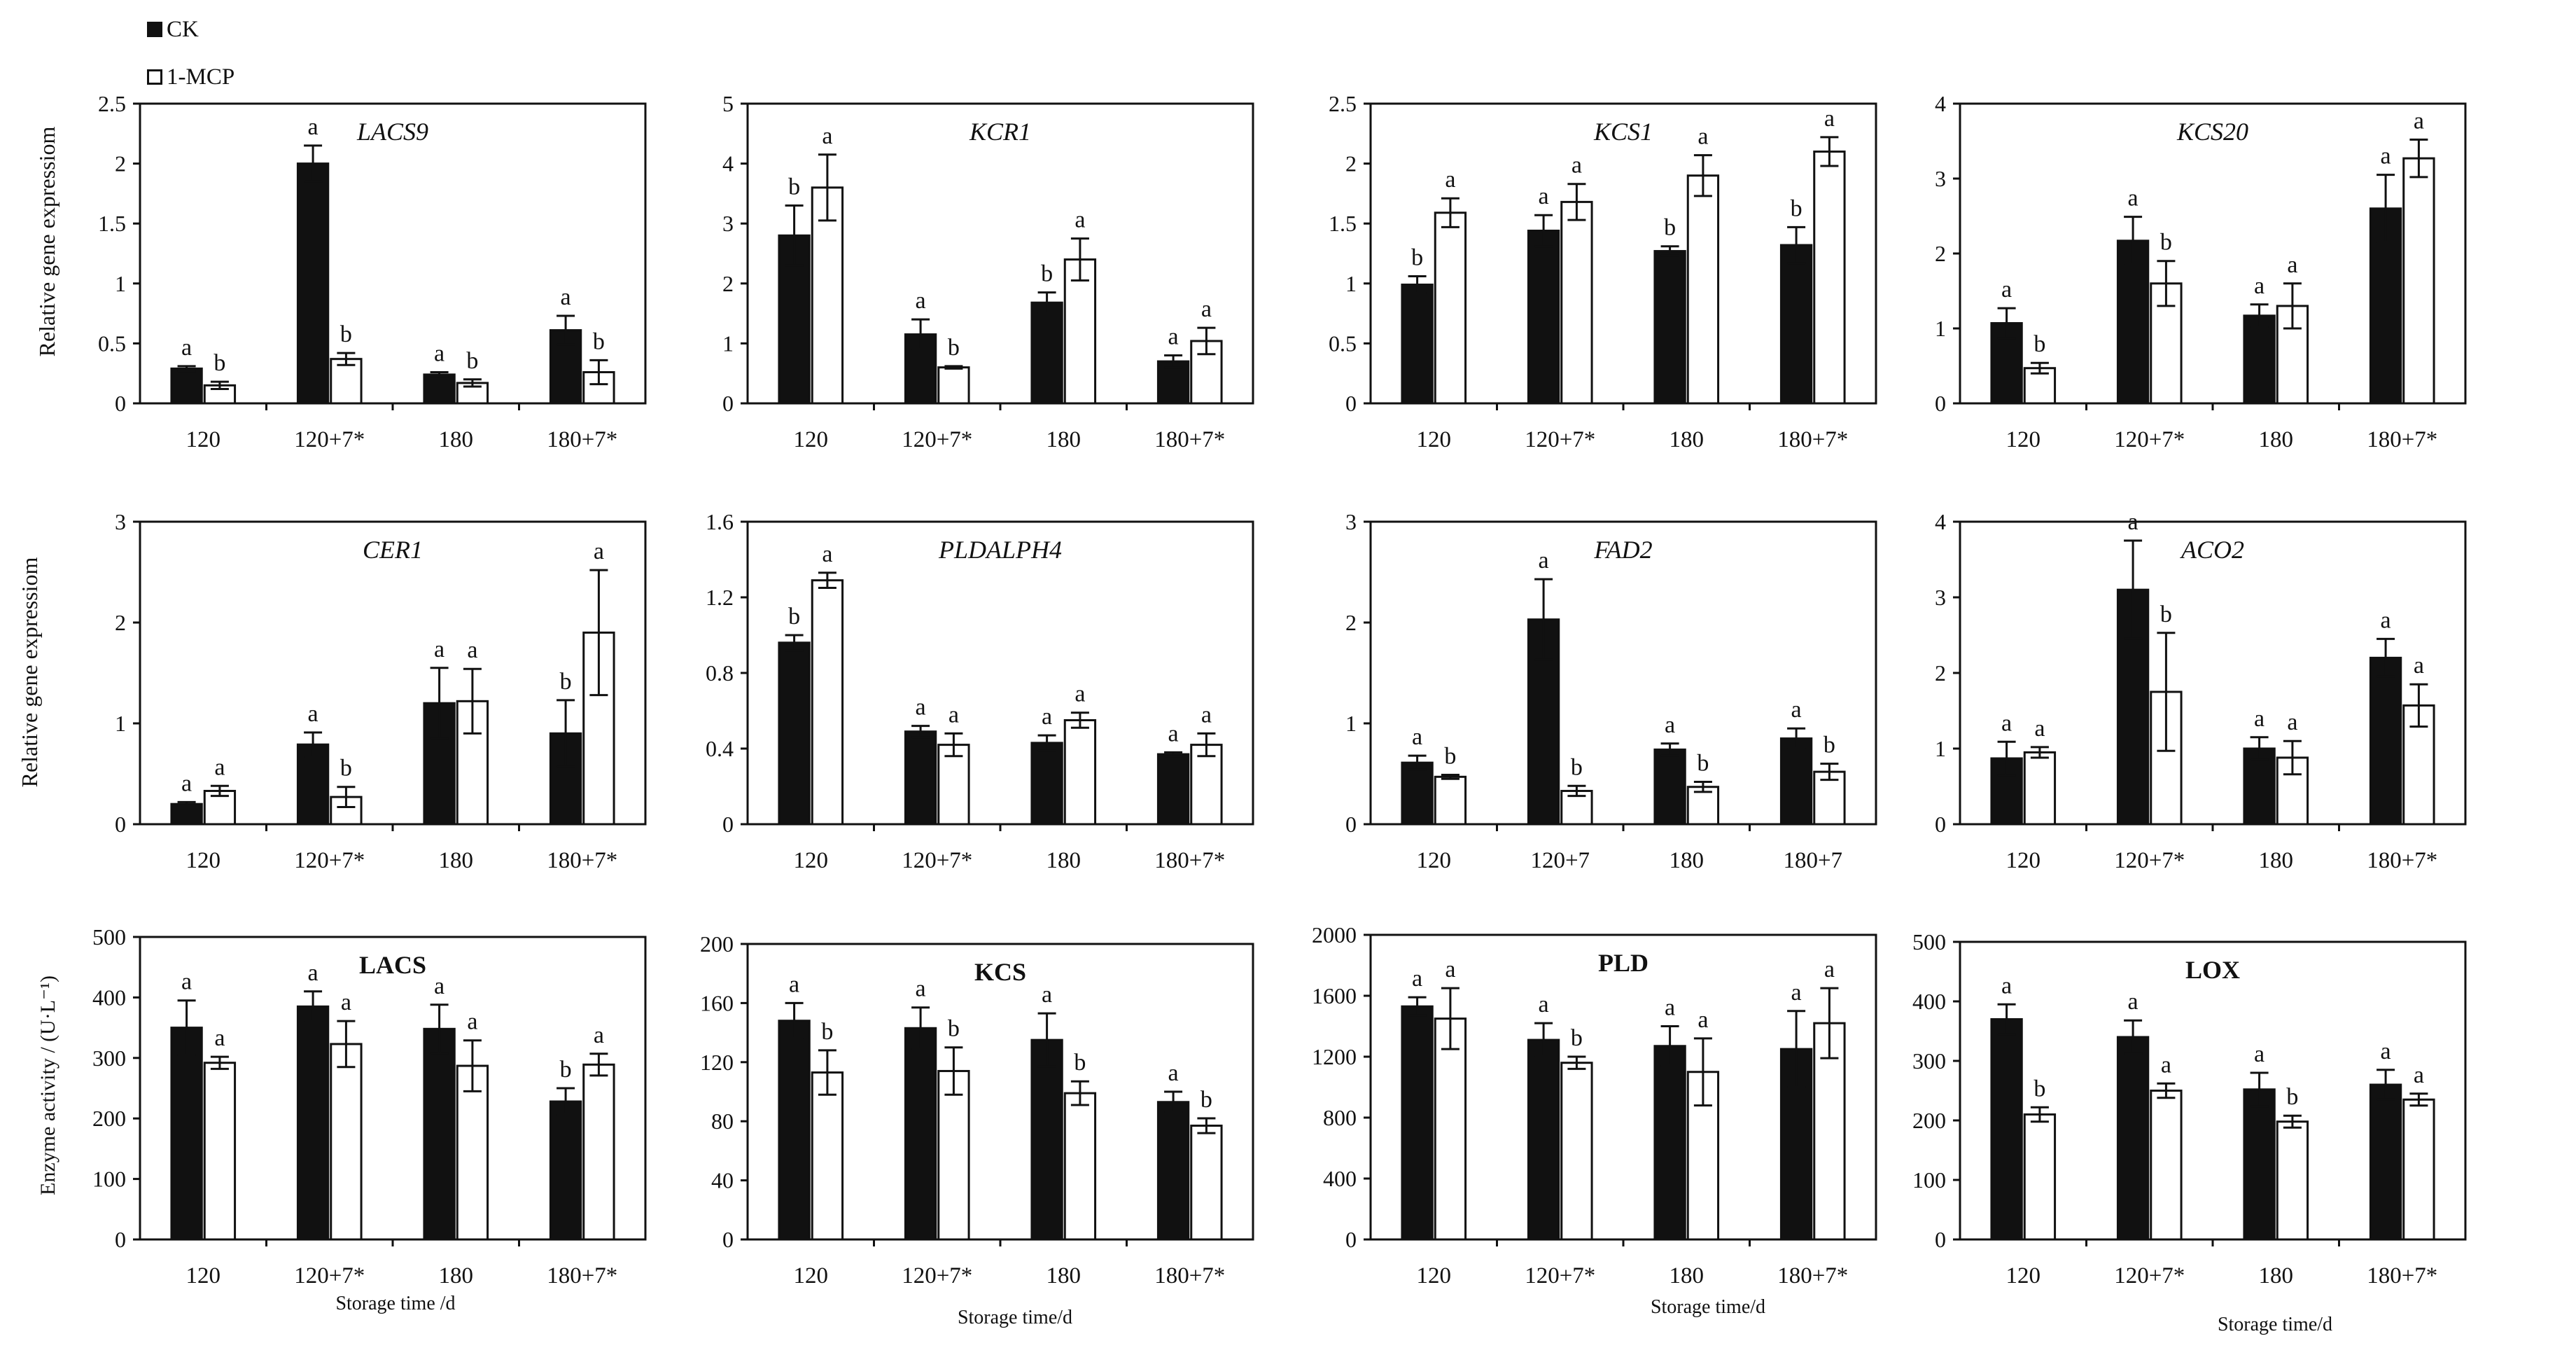 This screenshot has height=1348, width=2576. I want to click on legend: CK 1-MCP, so click(238, 48).